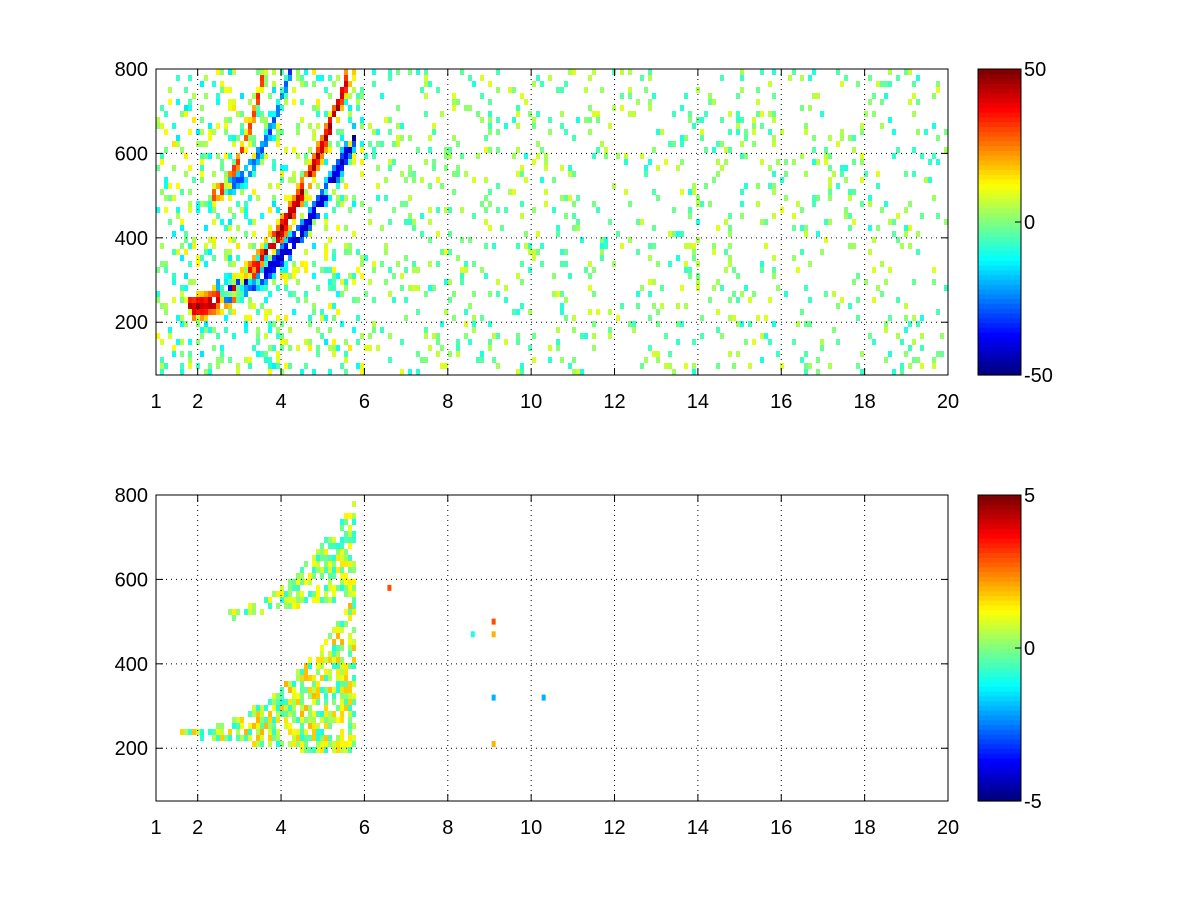 The width and height of the screenshot is (1200, 900). What do you see at coordinates (364, 402) in the screenshot?
I see `x-tick-label: 6` at bounding box center [364, 402].